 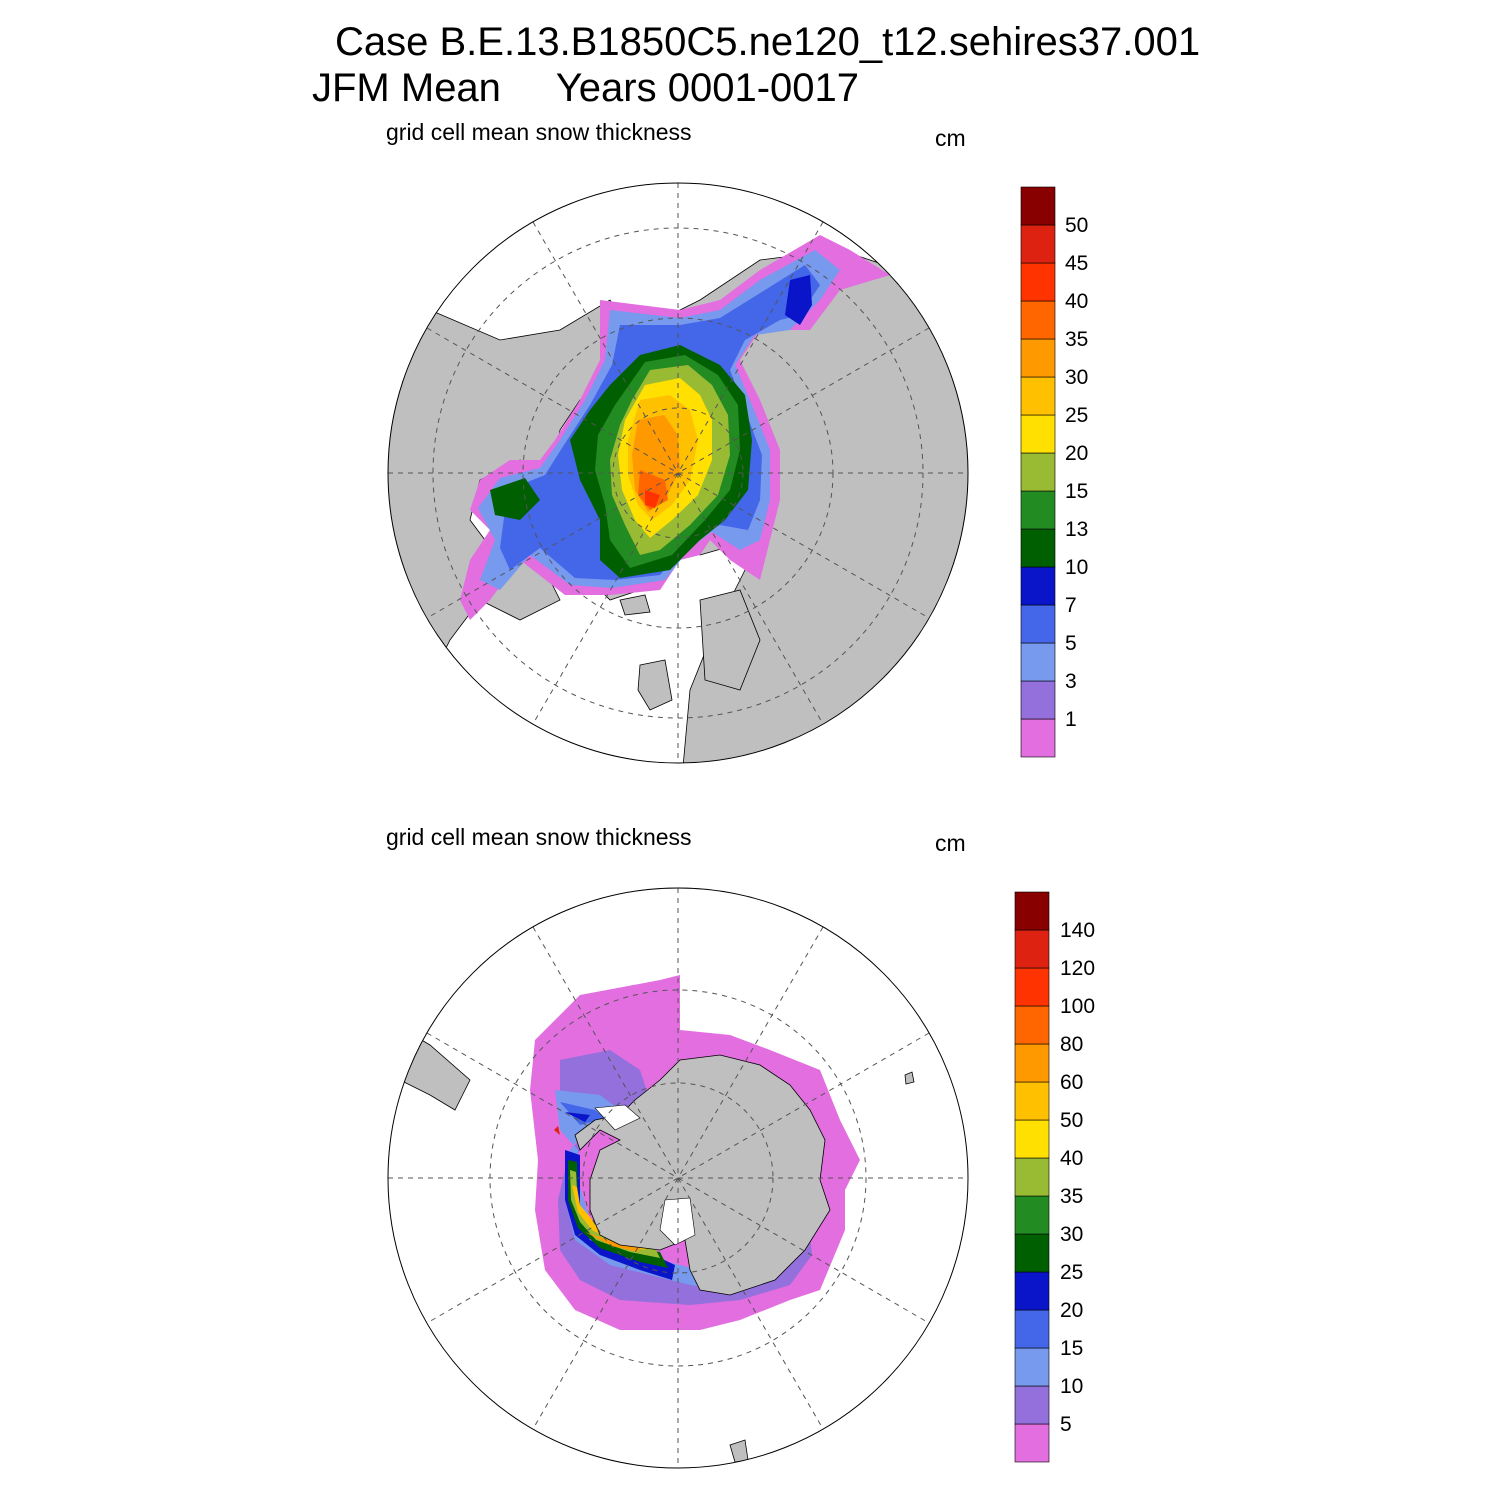 I want to click on figure-title-line-2: JFM Mean Years 0001-0017, so click(x=585, y=88).